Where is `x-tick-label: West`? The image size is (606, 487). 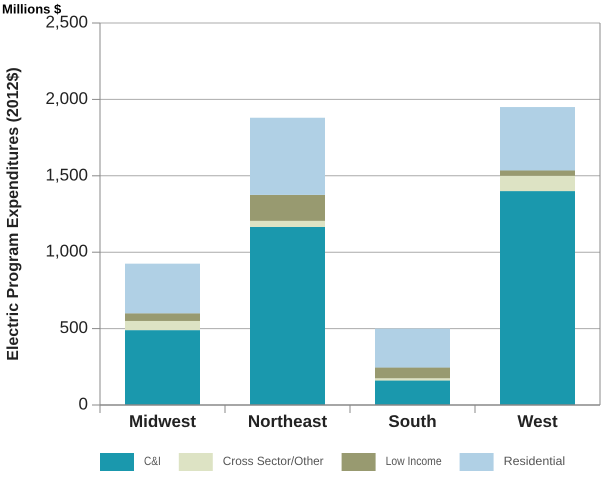
x-tick-label: West is located at coordinates (537, 421).